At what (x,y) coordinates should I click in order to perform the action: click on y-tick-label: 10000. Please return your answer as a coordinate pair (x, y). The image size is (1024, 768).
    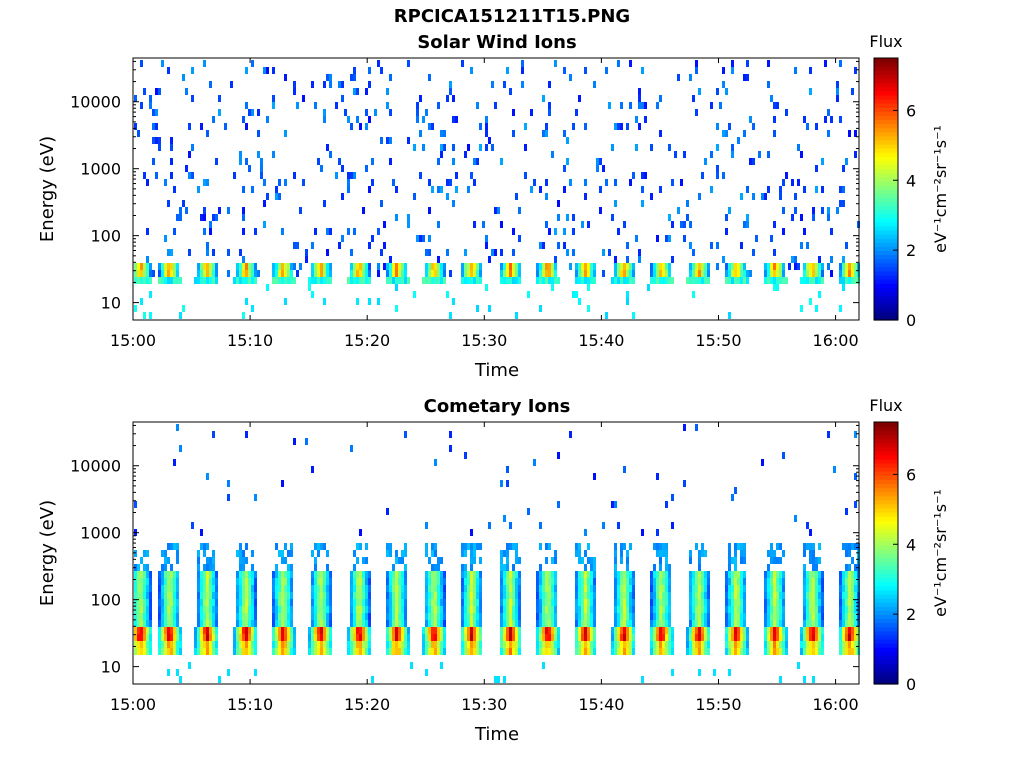
    Looking at the image, I should click on (95, 466).